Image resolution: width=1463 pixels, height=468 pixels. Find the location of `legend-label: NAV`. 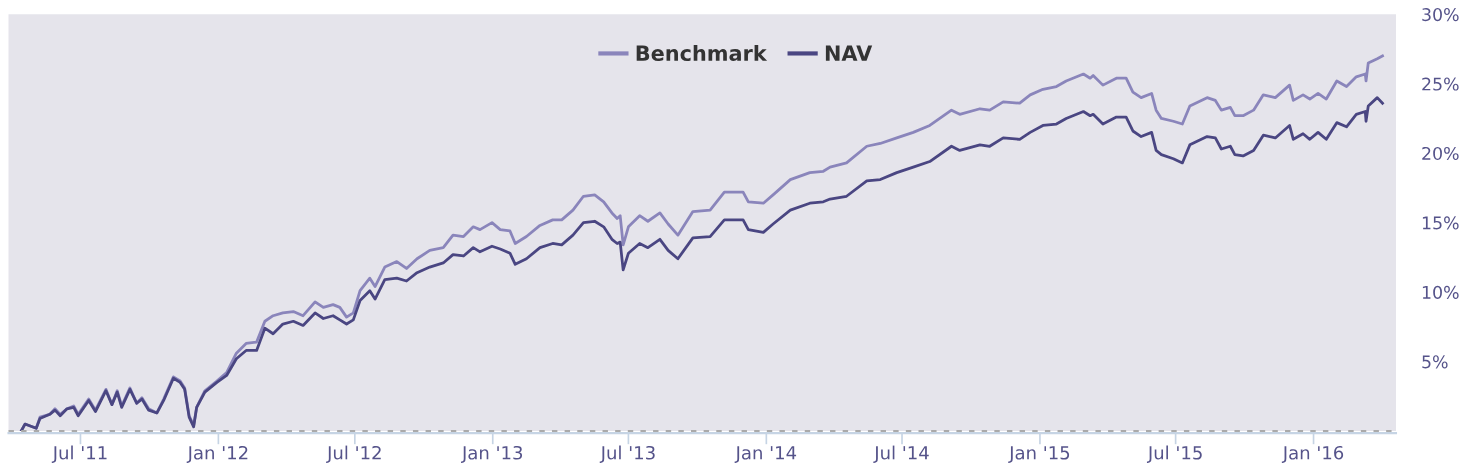

legend-label: NAV is located at coordinates (849, 53).